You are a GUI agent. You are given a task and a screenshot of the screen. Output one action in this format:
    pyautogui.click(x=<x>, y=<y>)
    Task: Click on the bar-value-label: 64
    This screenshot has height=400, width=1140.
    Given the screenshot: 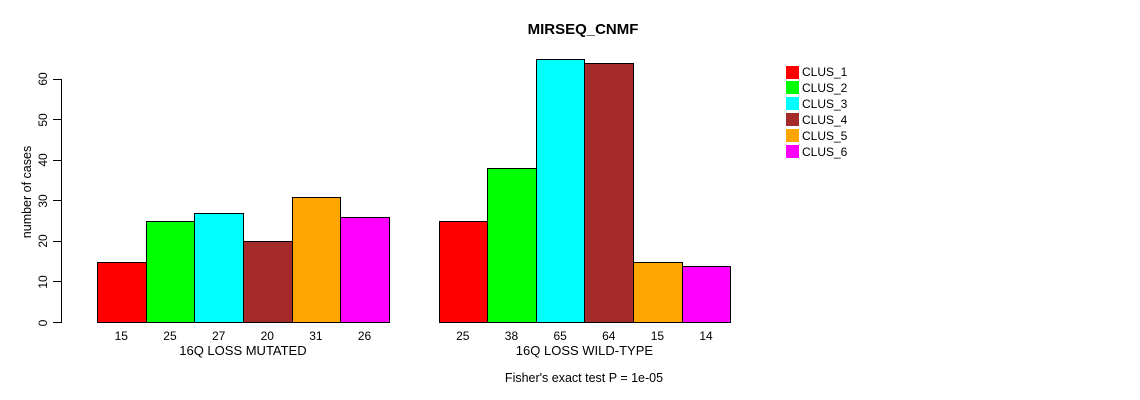 What is the action you would take?
    pyautogui.click(x=609, y=336)
    